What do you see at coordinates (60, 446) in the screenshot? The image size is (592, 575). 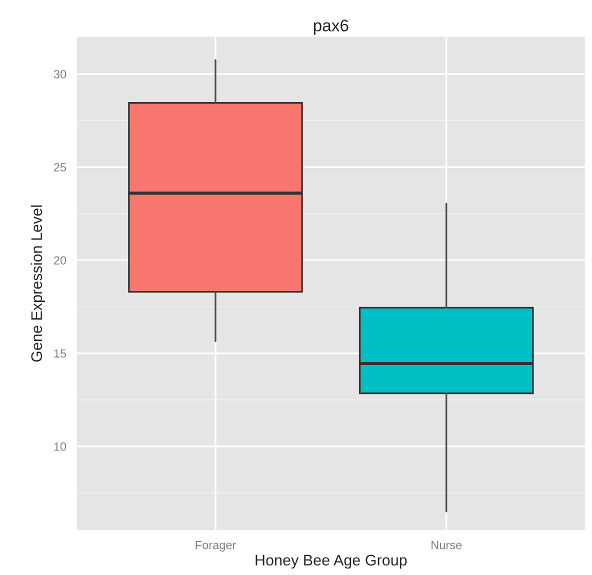 I see `y-tick-label: 10` at bounding box center [60, 446].